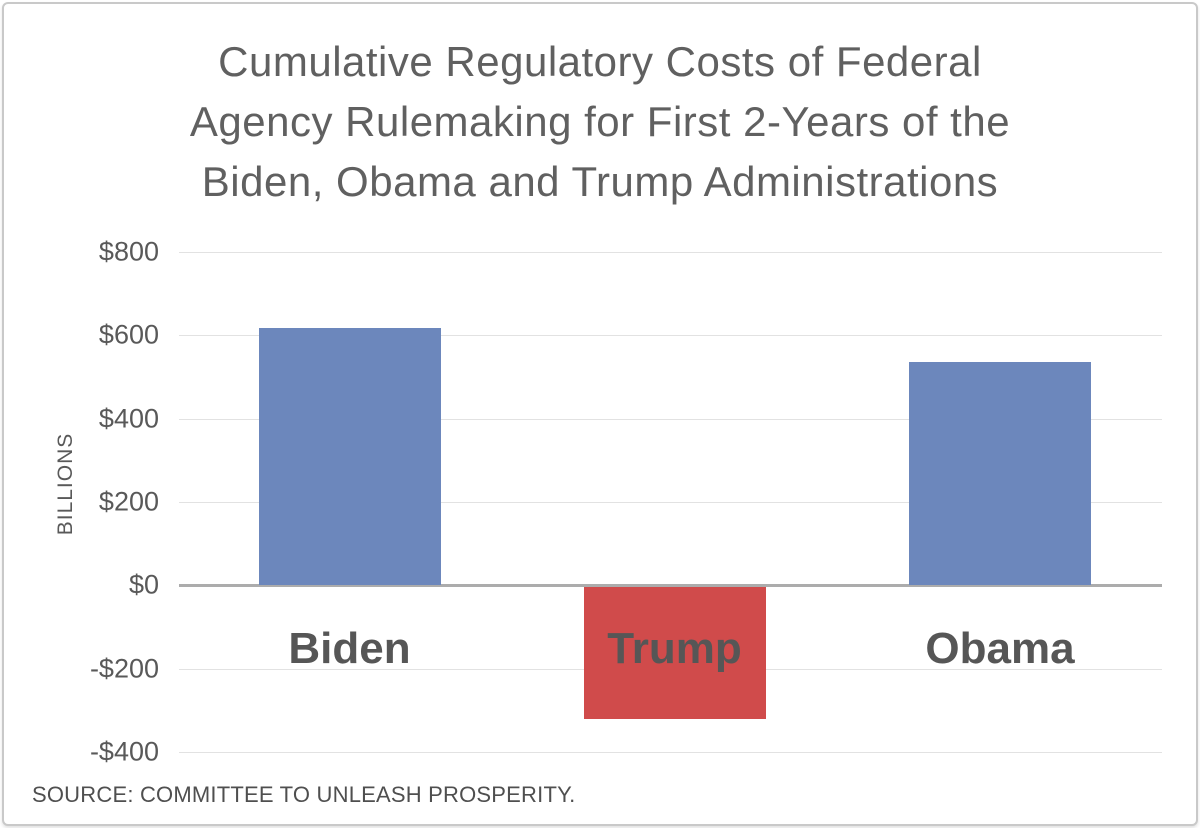 The image size is (1200, 828). I want to click on x-axis-line, so click(670, 586).